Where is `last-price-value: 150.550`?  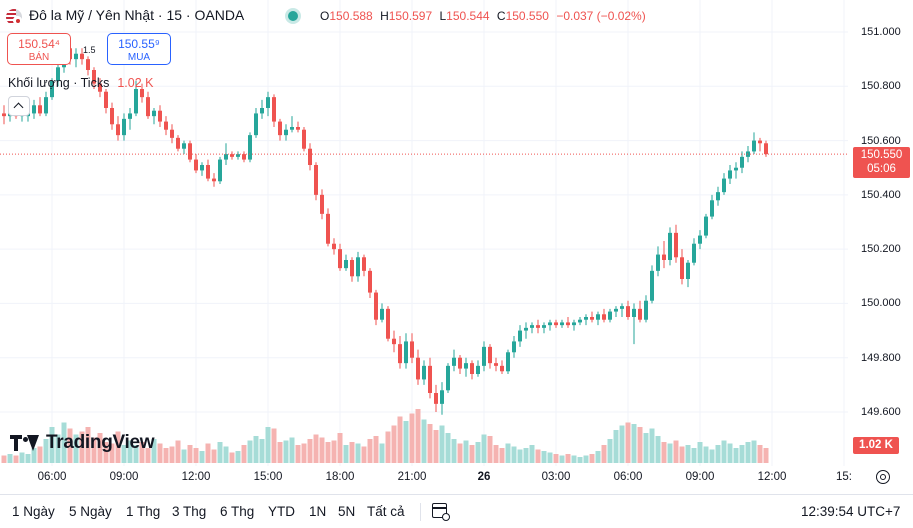 last-price-value: 150.550 is located at coordinates (881, 155).